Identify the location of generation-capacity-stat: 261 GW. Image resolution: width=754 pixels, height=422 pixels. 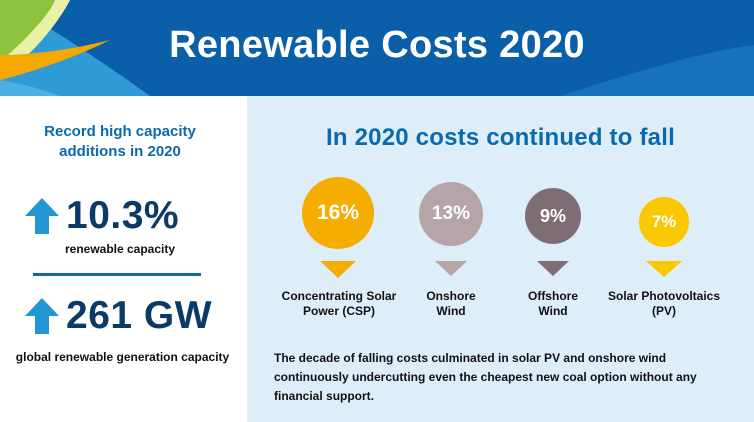
(118, 316).